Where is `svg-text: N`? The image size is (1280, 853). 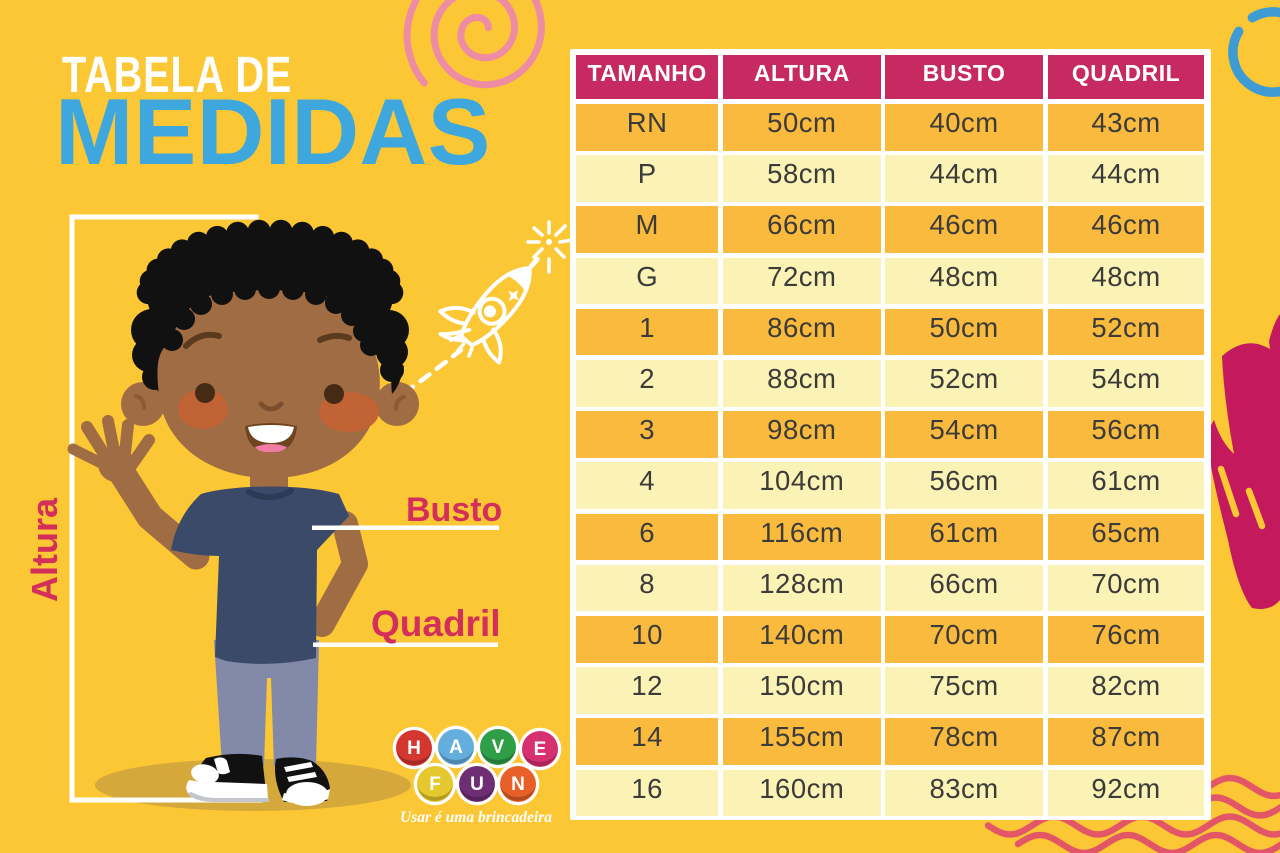
svg-text: N is located at coordinates (518, 784).